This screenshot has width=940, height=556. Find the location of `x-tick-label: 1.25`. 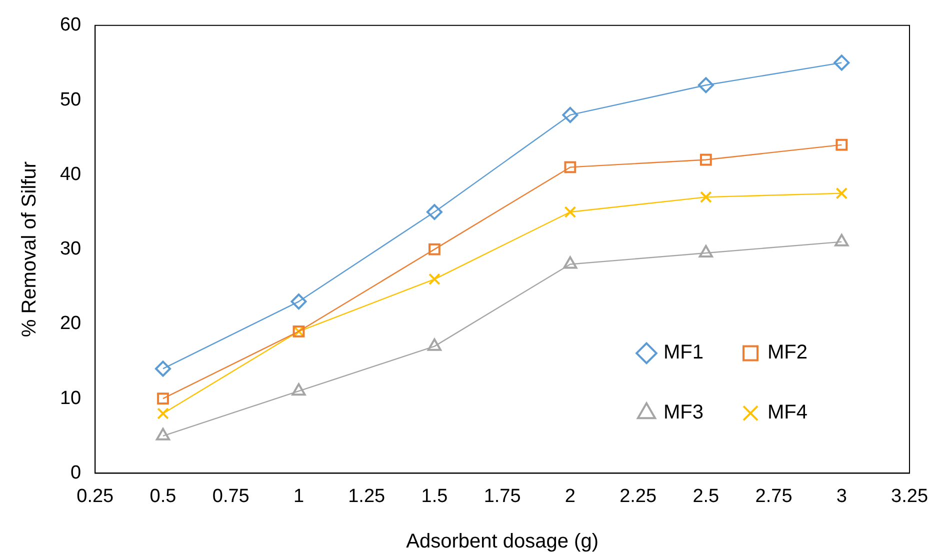

x-tick-label: 1.25 is located at coordinates (367, 496).